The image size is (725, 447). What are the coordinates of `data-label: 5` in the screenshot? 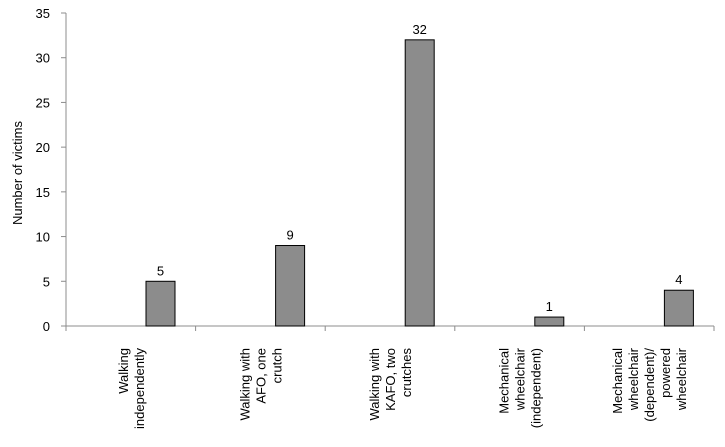 It's located at (160, 270).